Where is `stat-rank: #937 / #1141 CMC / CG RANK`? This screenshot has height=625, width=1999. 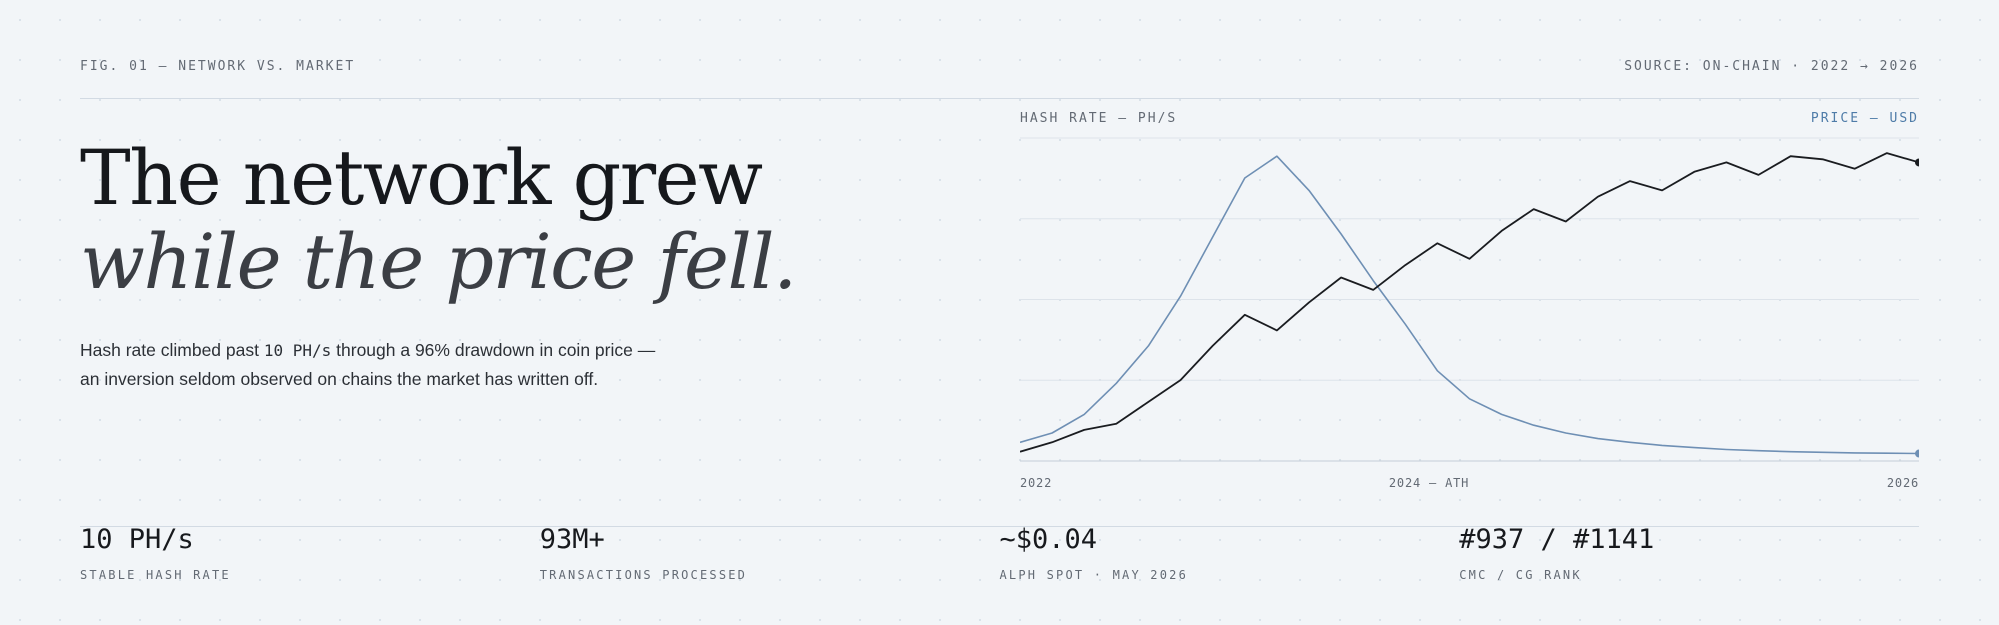 stat-rank: #937 / #1141 CMC / CG RANK is located at coordinates (1689, 552).